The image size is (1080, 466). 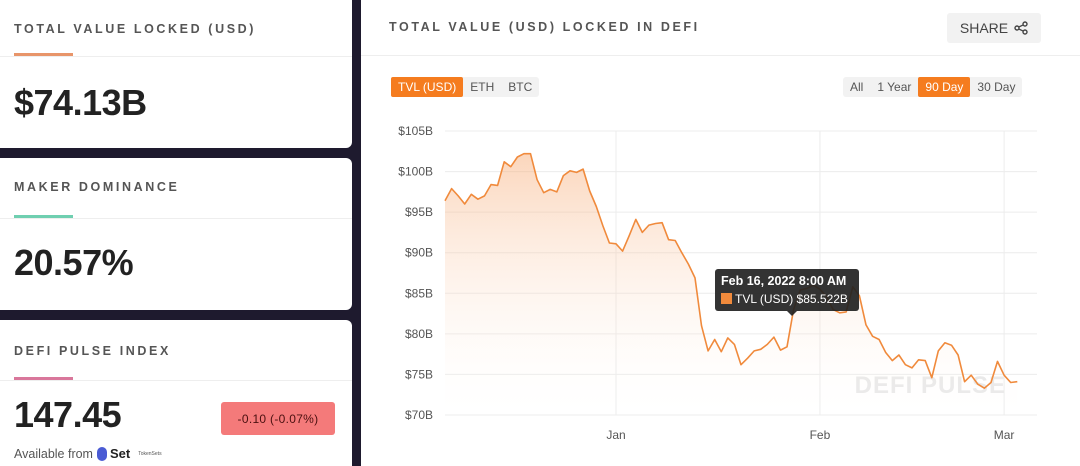 What do you see at coordinates (427, 87) in the screenshot?
I see `tab-tvl-usd: TVL (USD)` at bounding box center [427, 87].